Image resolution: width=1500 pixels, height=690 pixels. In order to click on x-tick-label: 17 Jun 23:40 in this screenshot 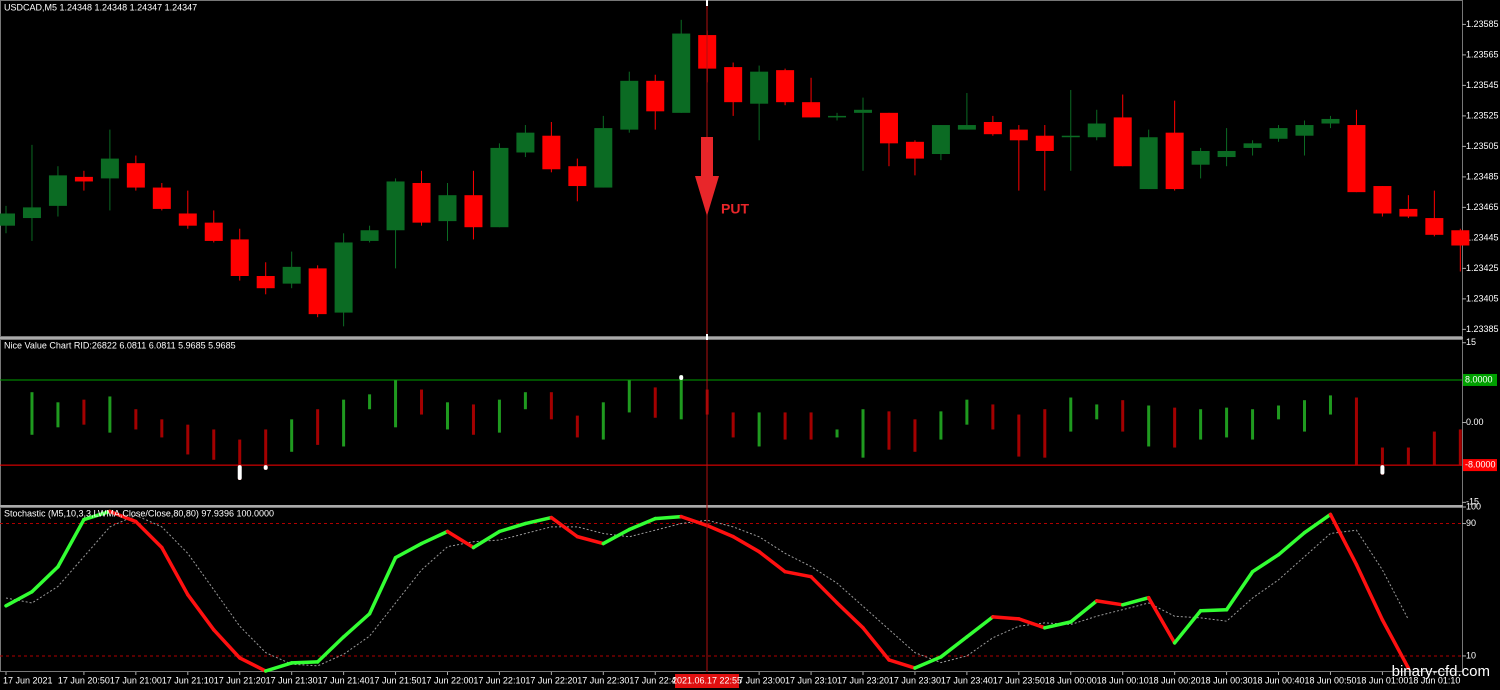, I will do `click(967, 680)`.